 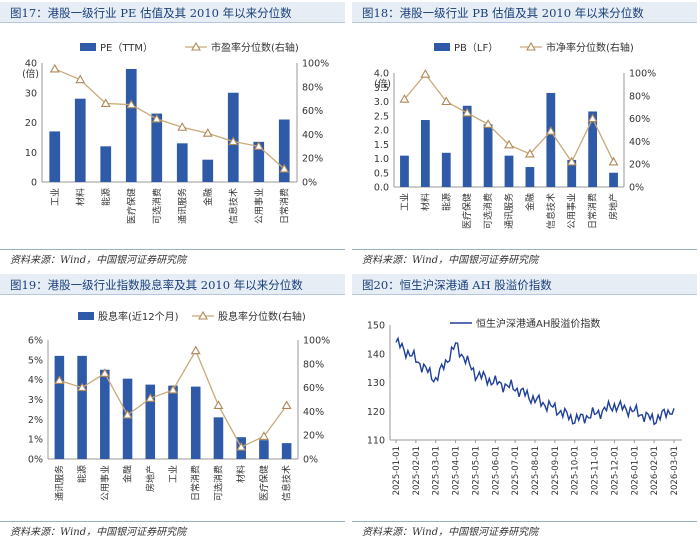 What do you see at coordinates (35, 440) in the screenshot?
I see `y-tick-label: 1%` at bounding box center [35, 440].